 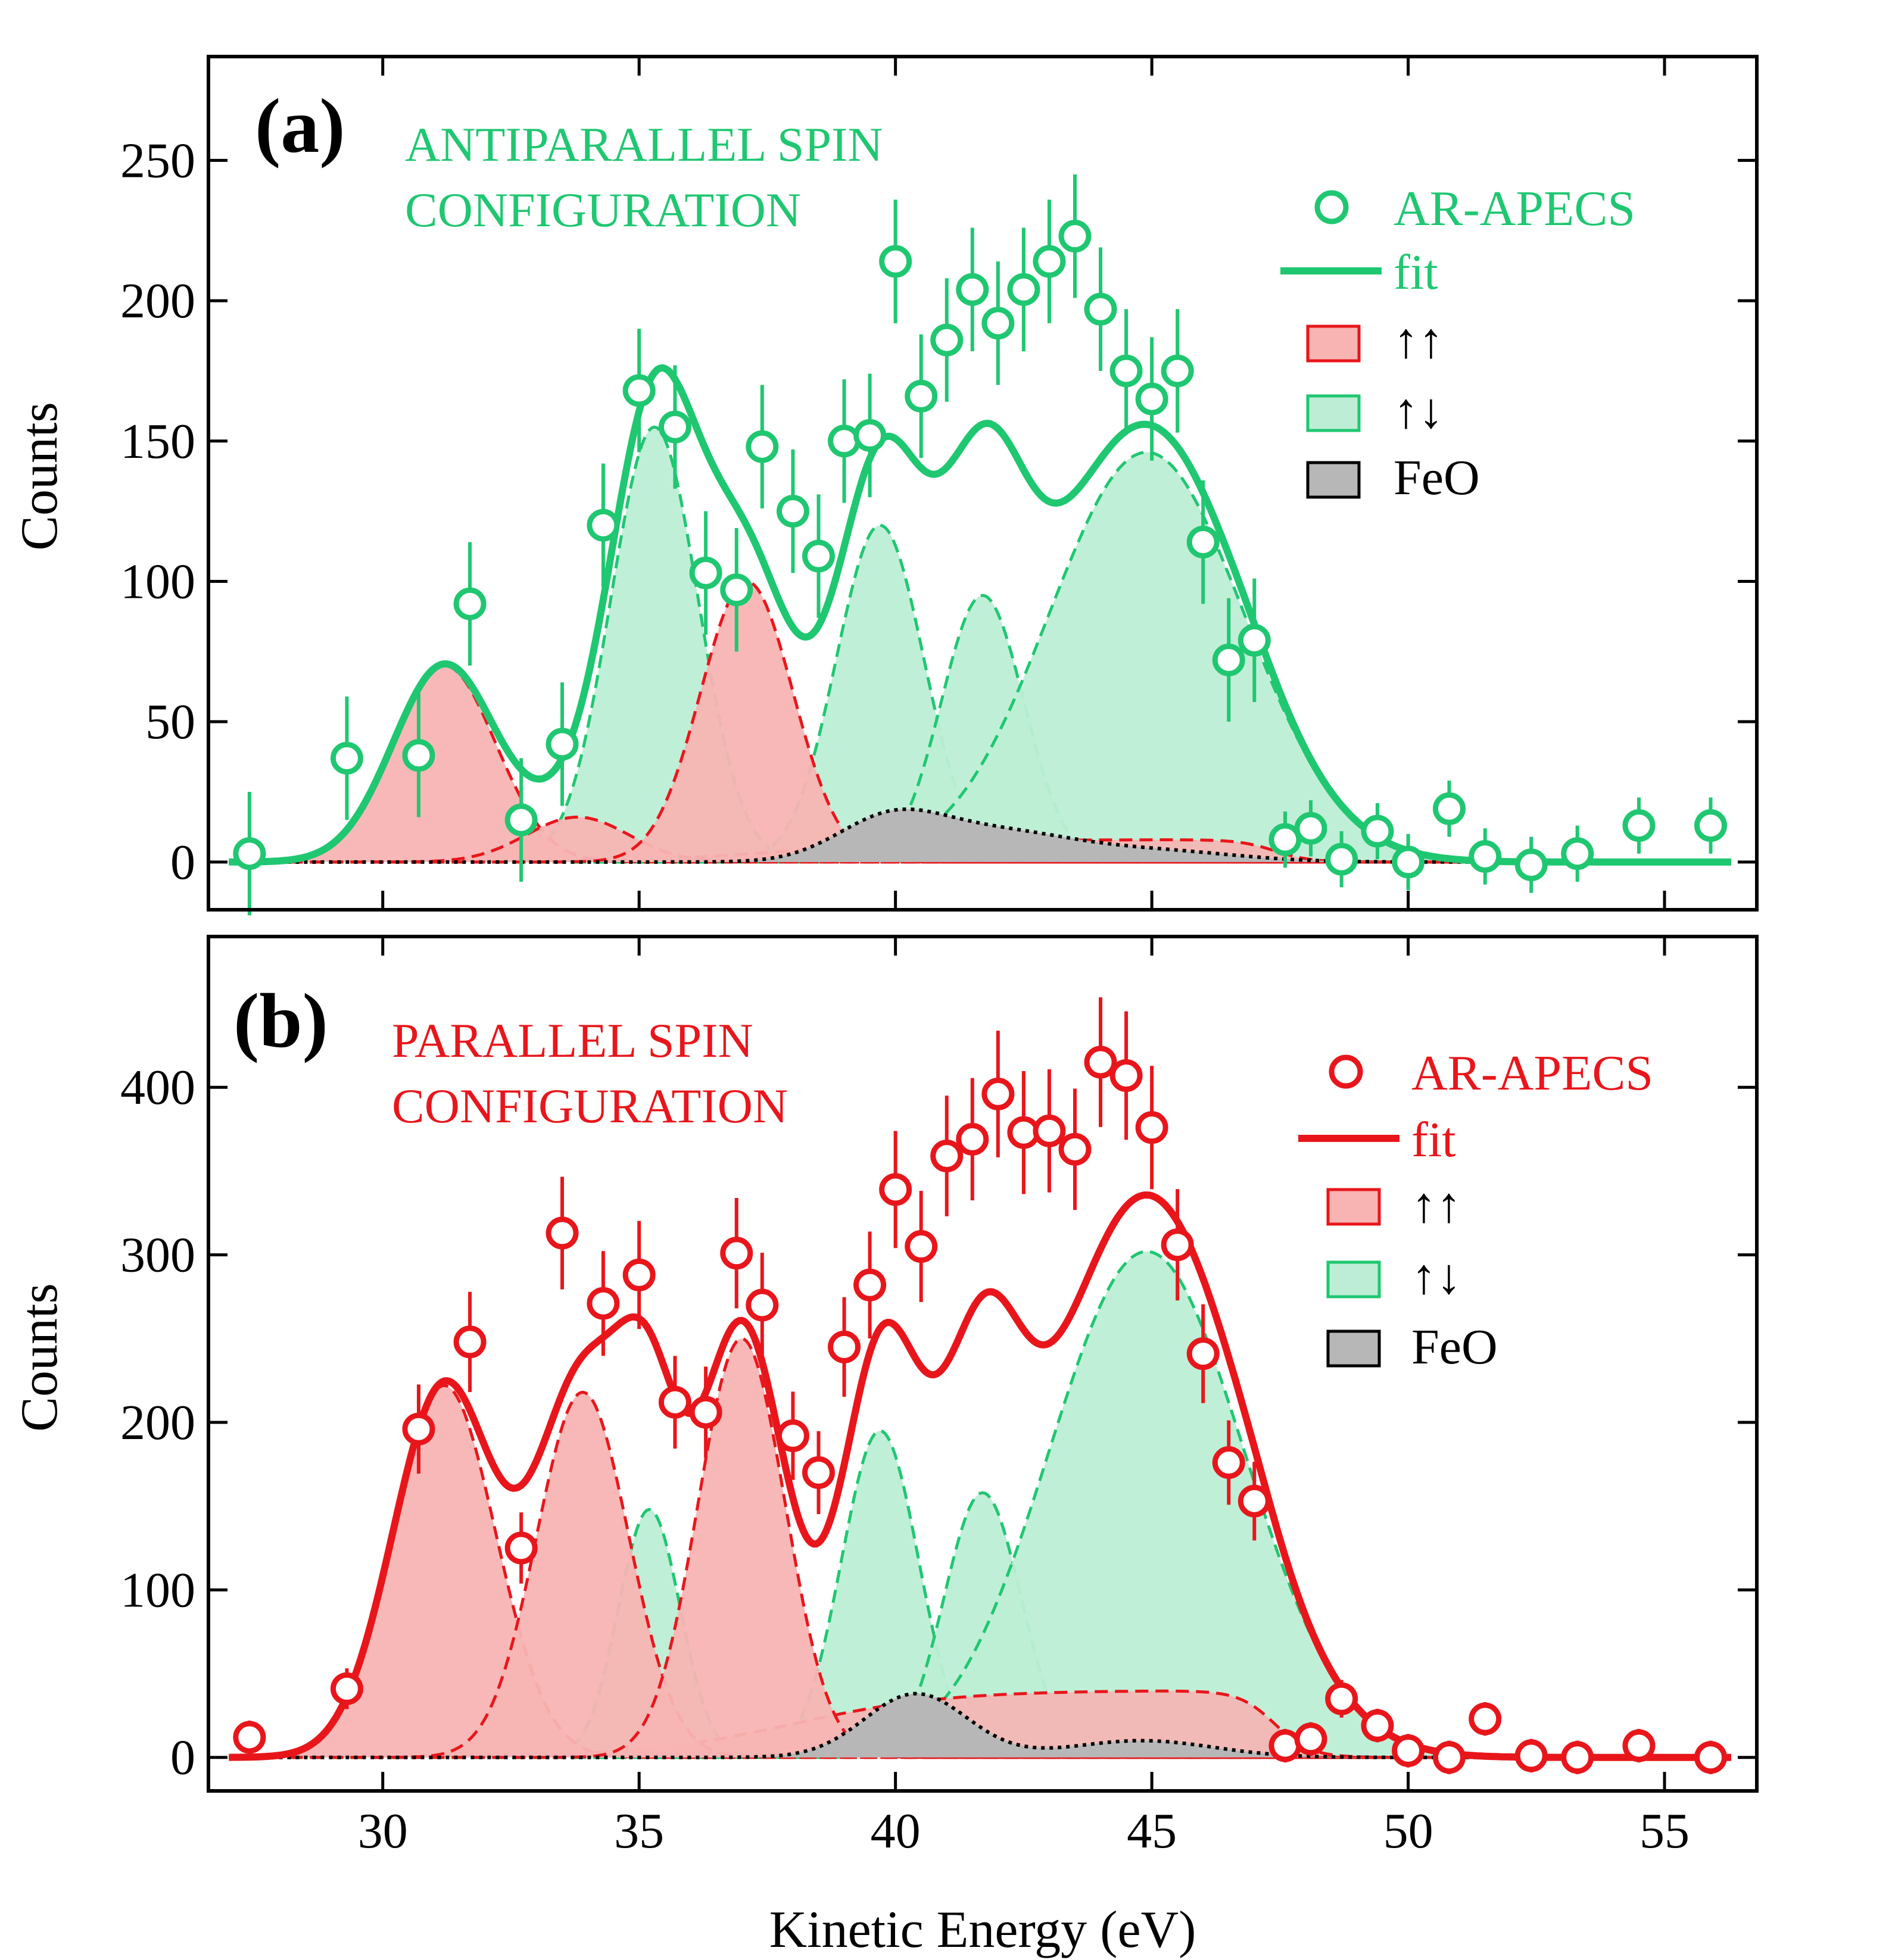 What do you see at coordinates (1333, 343) in the screenshot?
I see `legend-upup-swatch` at bounding box center [1333, 343].